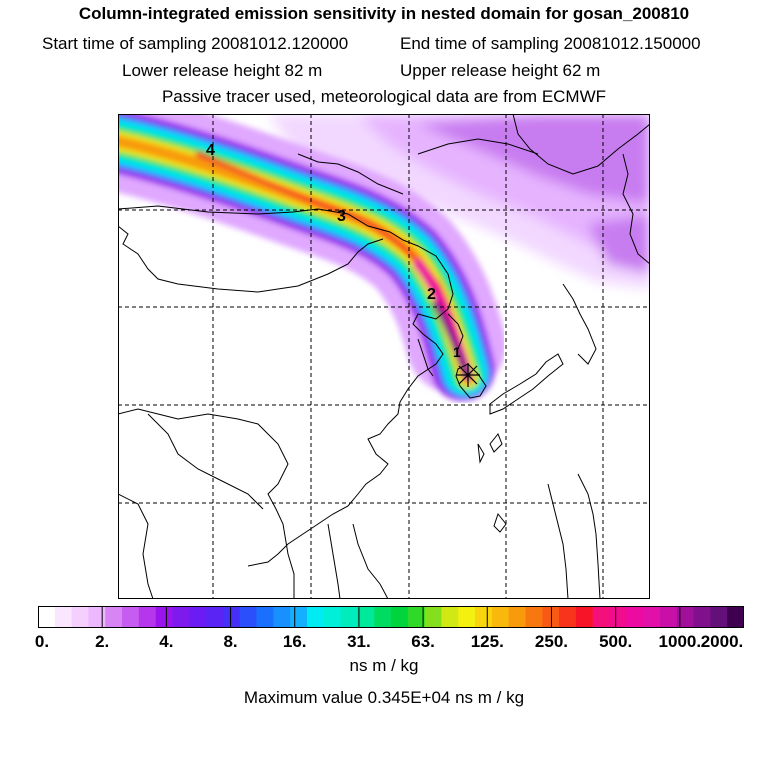  What do you see at coordinates (457, 352) in the screenshot?
I see `day-marker-1: 1` at bounding box center [457, 352].